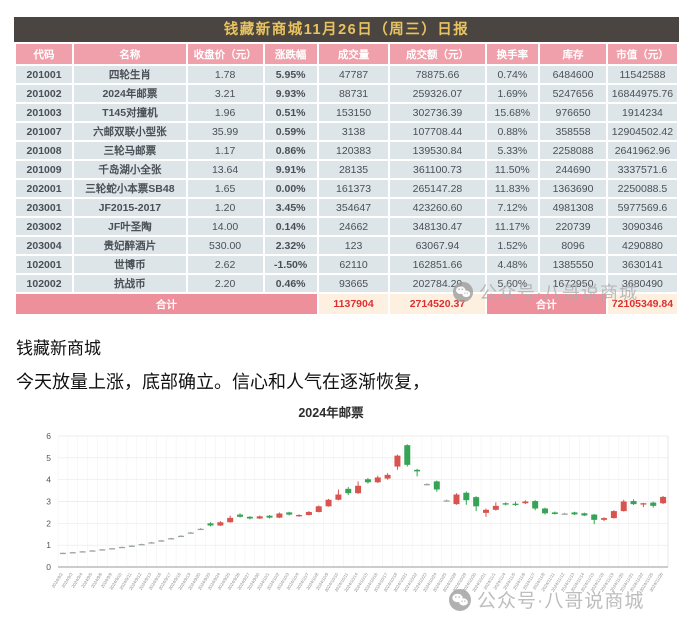  I want to click on cell-stock: 1672950, so click(573, 283).